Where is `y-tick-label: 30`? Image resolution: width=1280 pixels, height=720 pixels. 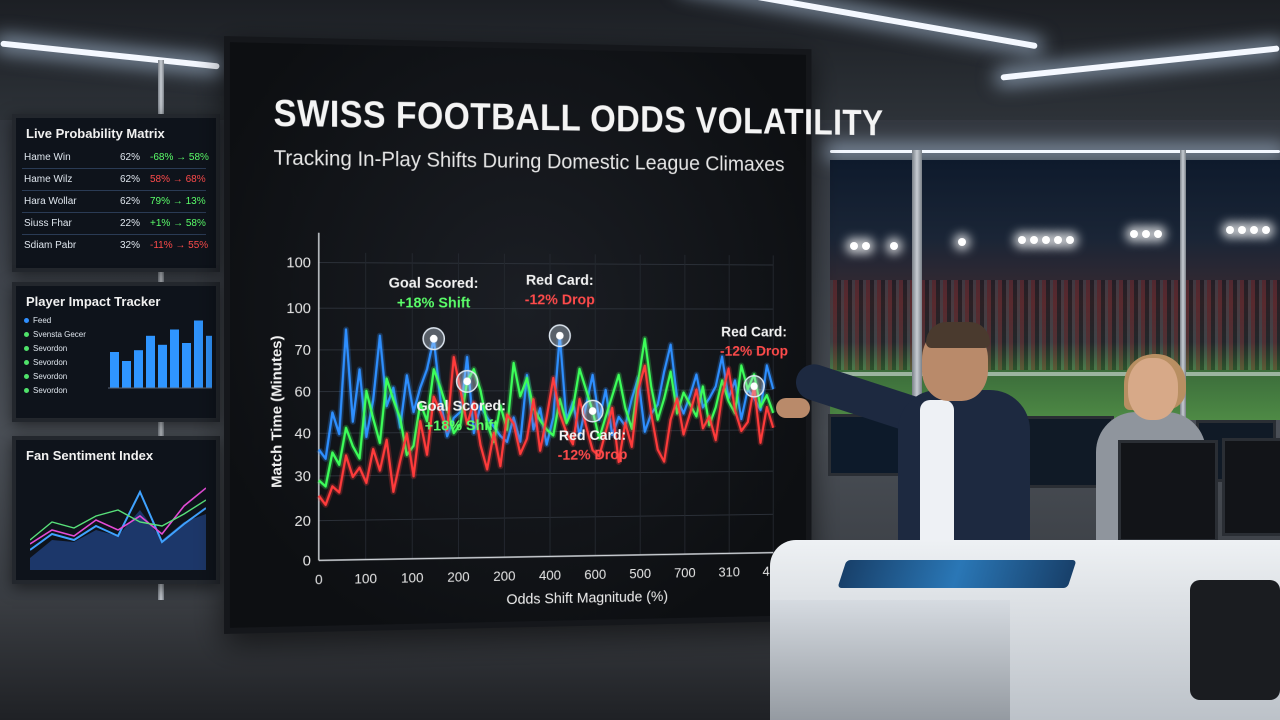 y-tick-label: 30 is located at coordinates (303, 476).